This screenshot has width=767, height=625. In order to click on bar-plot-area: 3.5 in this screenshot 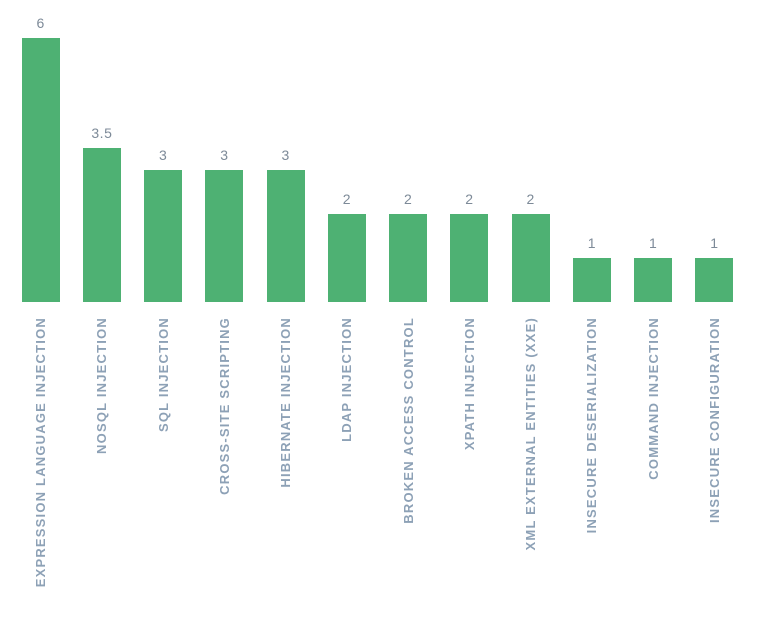, I will do `click(101, 151)`.